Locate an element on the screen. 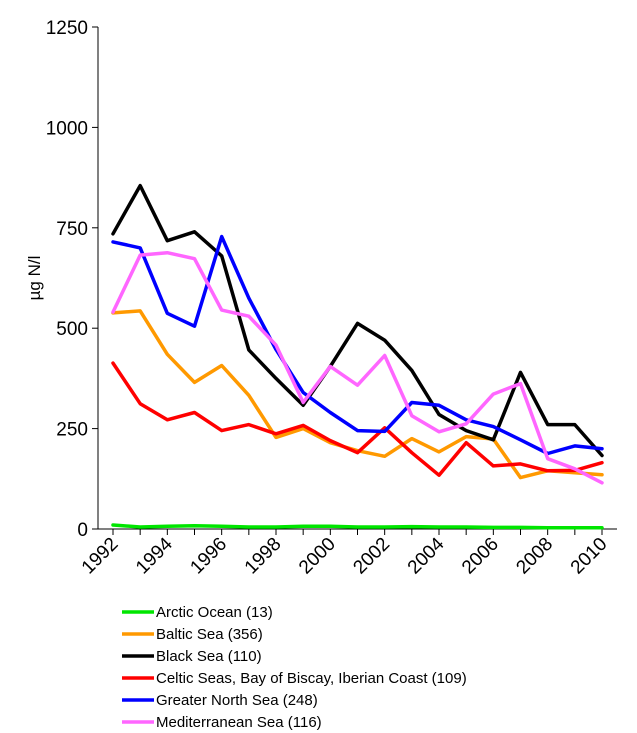  y-axis-ticks: 0 250 500 750 1000 1250 is located at coordinates (72, 279).